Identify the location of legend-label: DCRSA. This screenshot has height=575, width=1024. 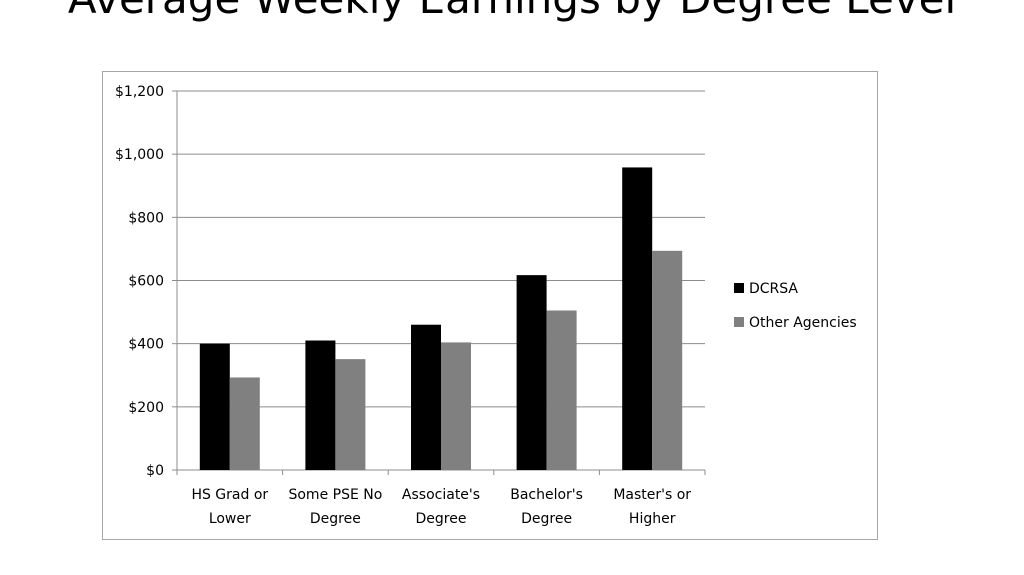
(773, 289).